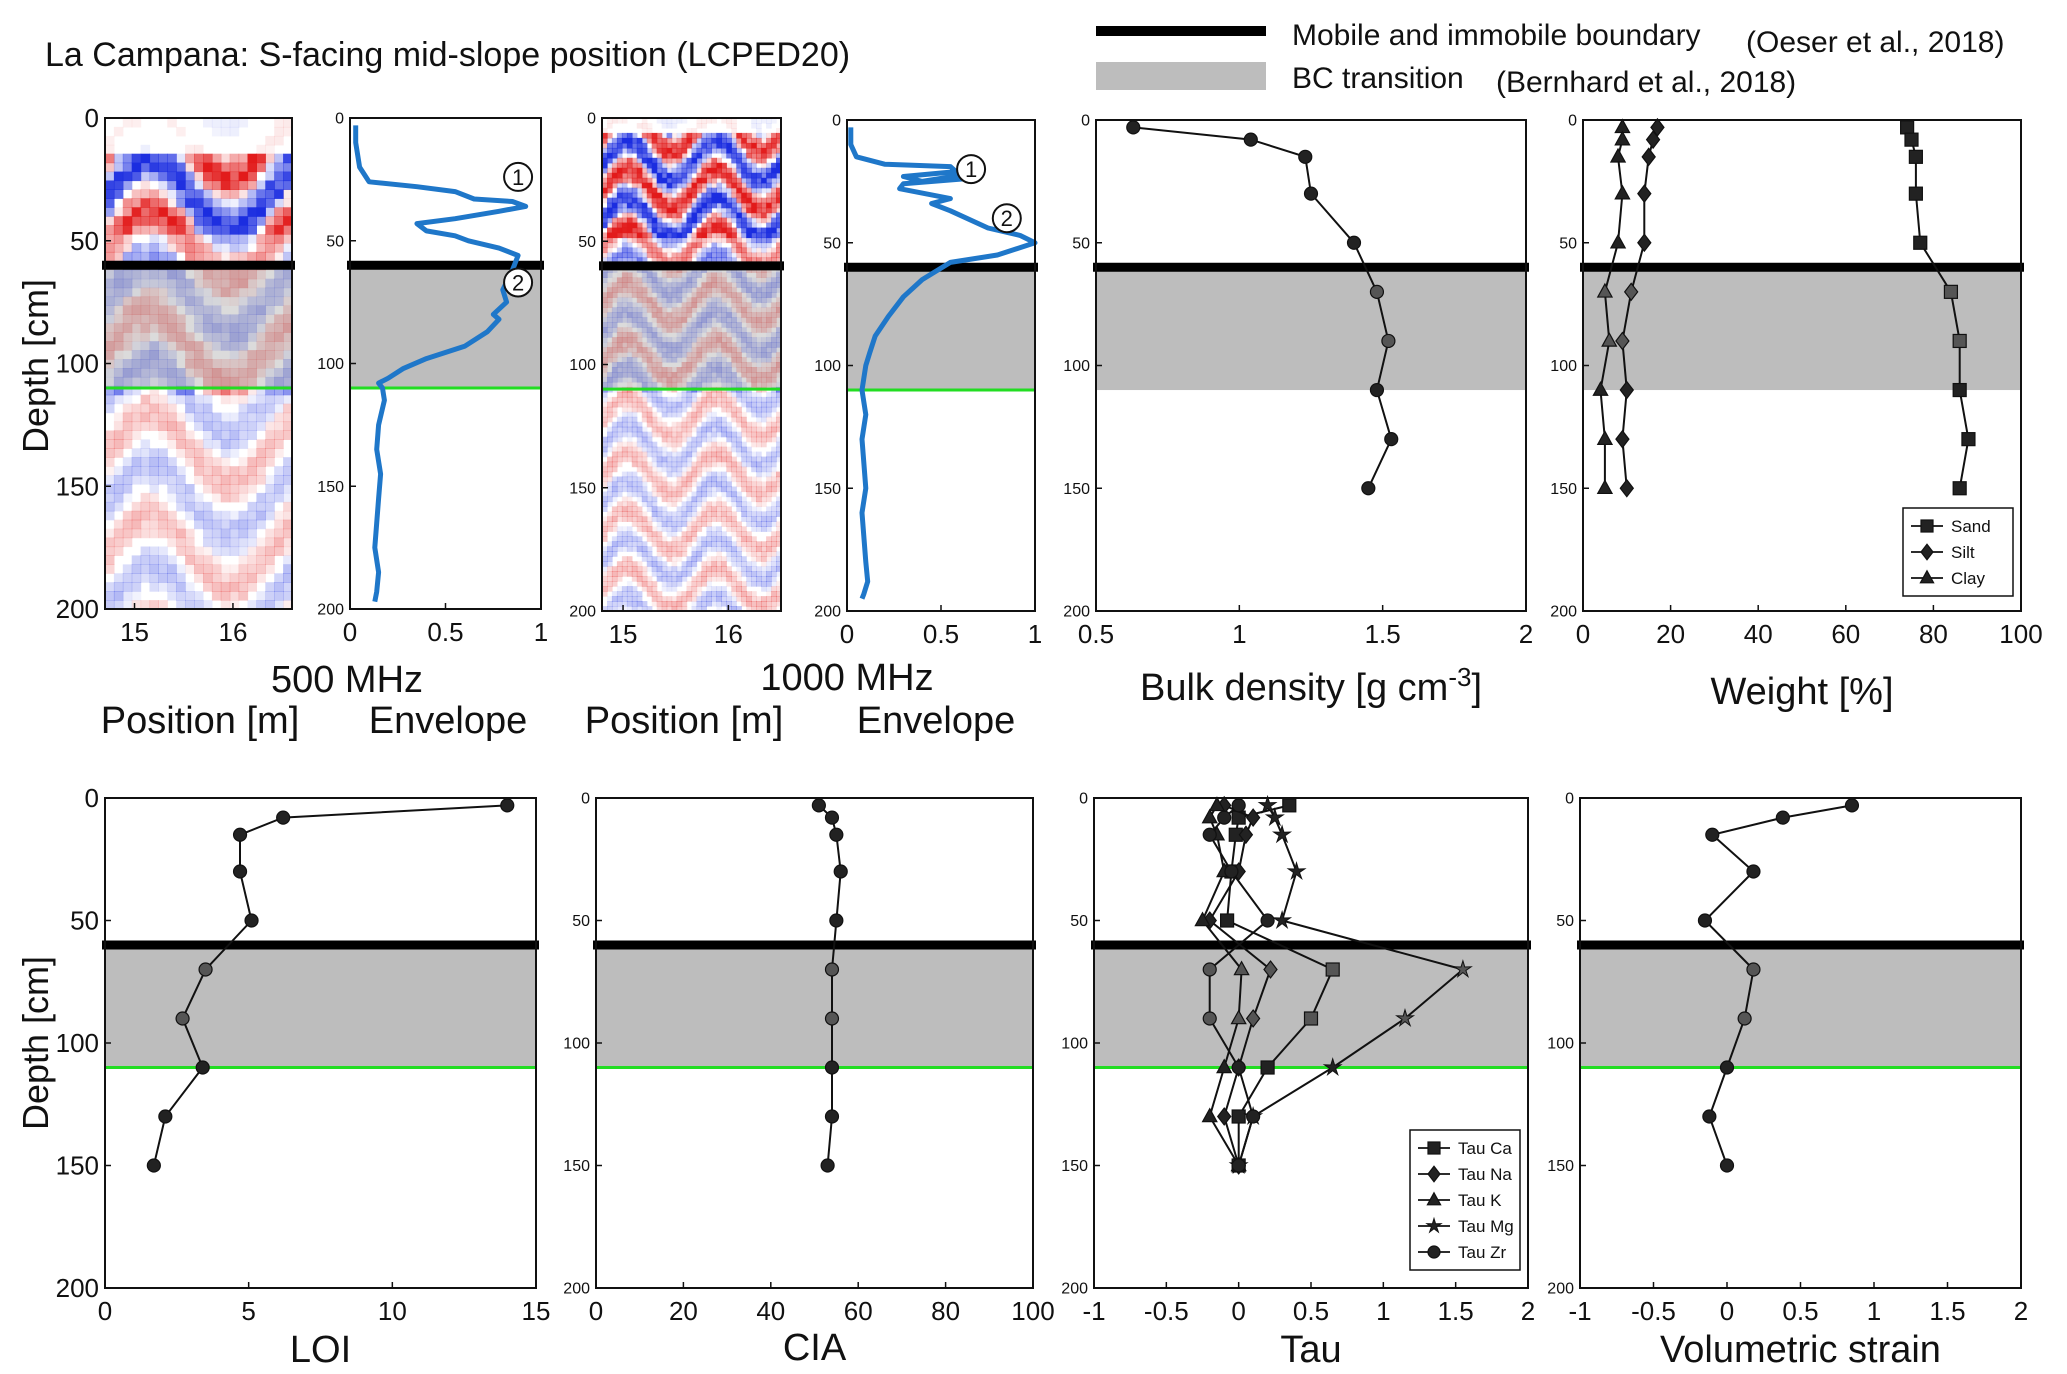 This screenshot has height=1374, width=2067. Describe the element at coordinates (684, 721) in the screenshot. I see `position-label-1000: Position [m]` at that location.